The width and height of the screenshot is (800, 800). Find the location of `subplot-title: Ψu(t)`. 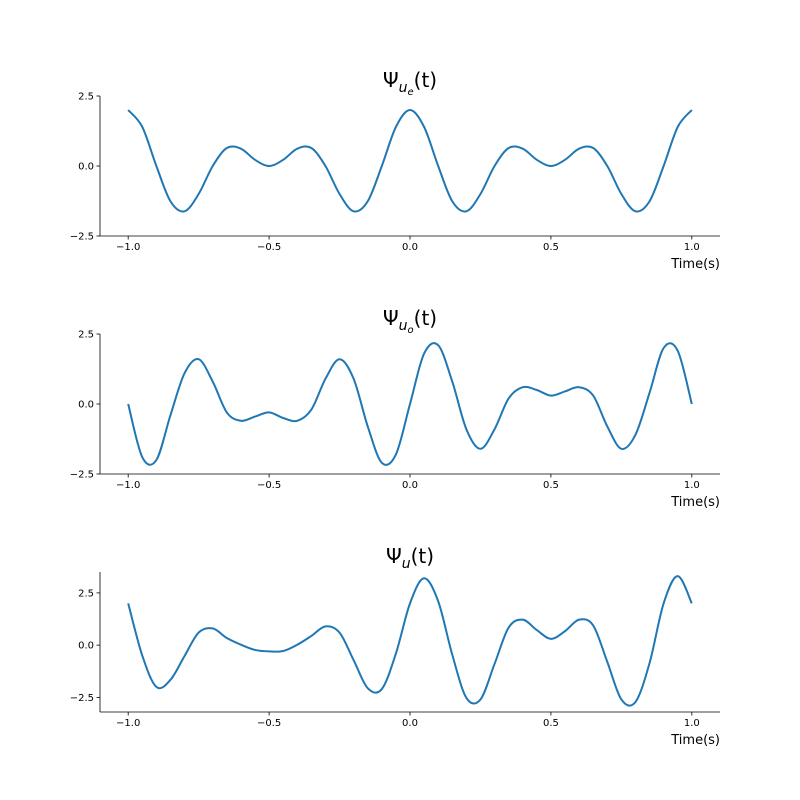

subplot-title: Ψu(t) is located at coordinates (410, 558).